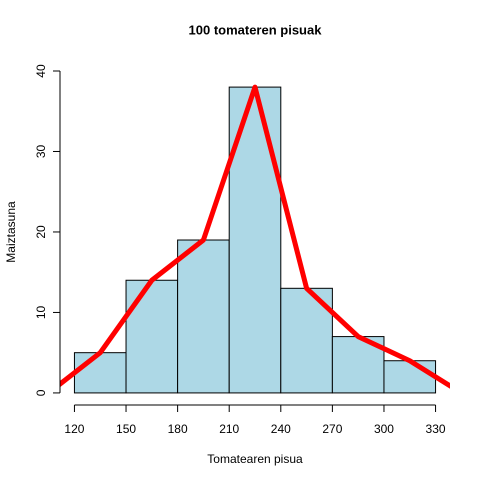  I want to click on x-tick-label: 180, so click(178, 429).